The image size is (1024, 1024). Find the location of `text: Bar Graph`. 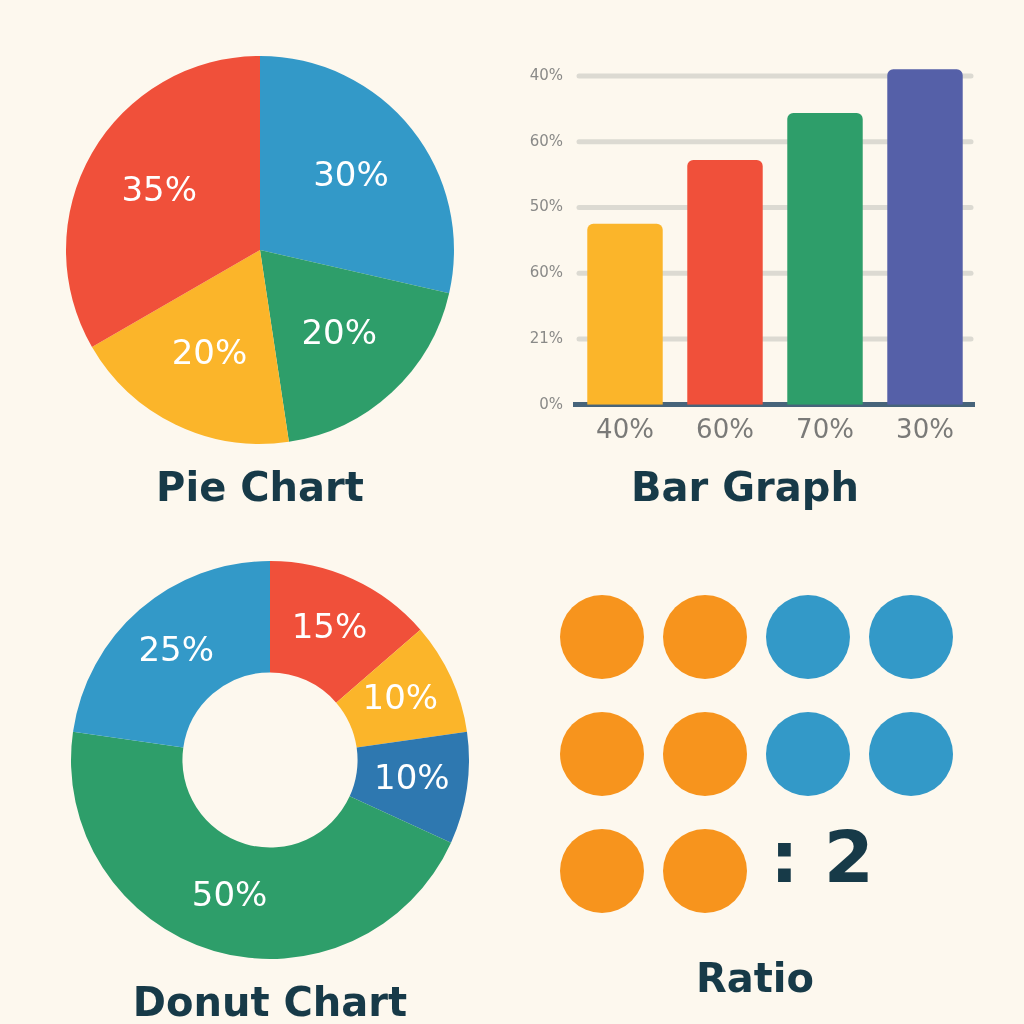

text: Bar Graph is located at coordinates (745, 487).